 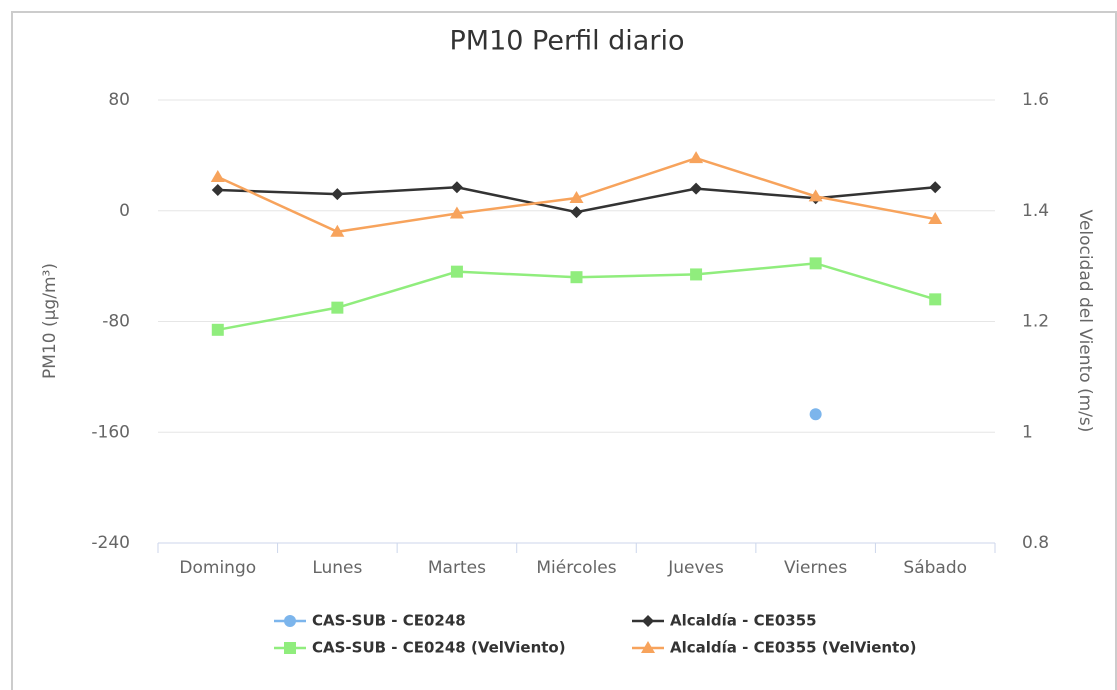 What do you see at coordinates (567, 41) in the screenshot?
I see `chart-title: PM10 Perfil diario` at bounding box center [567, 41].